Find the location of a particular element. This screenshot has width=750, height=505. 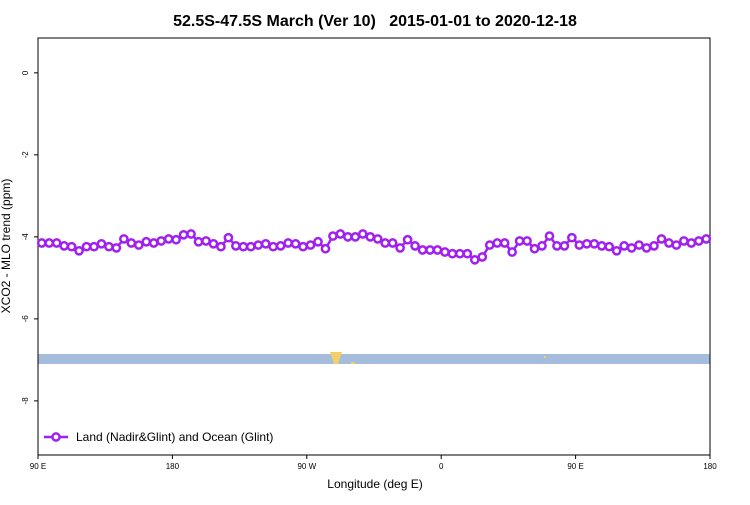

legend-marker is located at coordinates (56, 437).